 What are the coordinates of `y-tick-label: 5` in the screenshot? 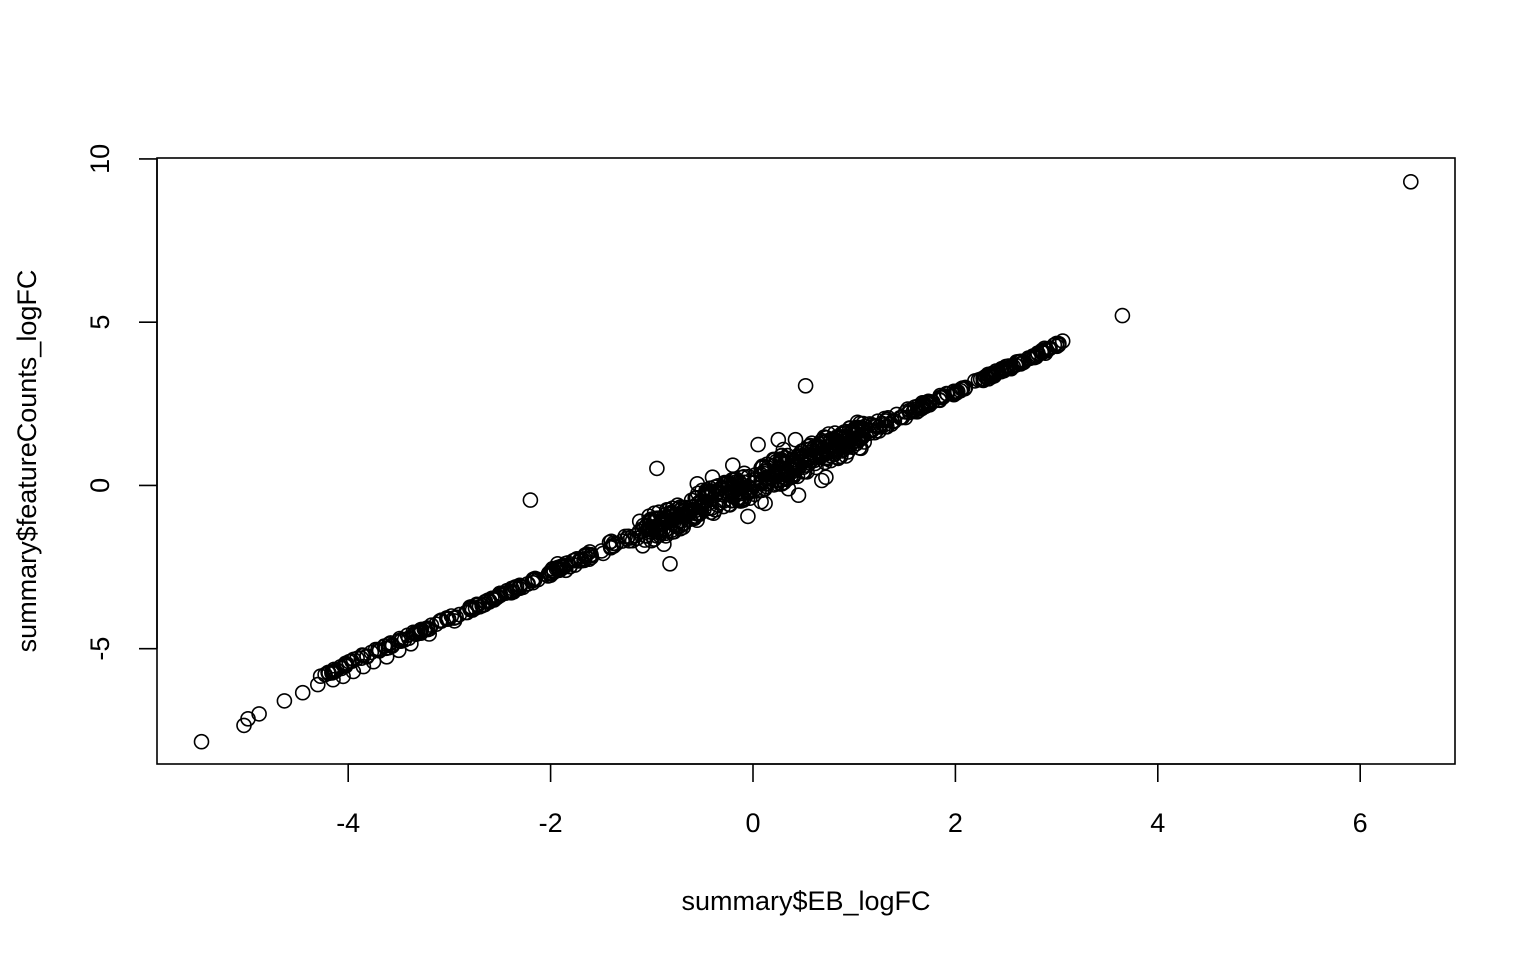 It's located at (100, 322).